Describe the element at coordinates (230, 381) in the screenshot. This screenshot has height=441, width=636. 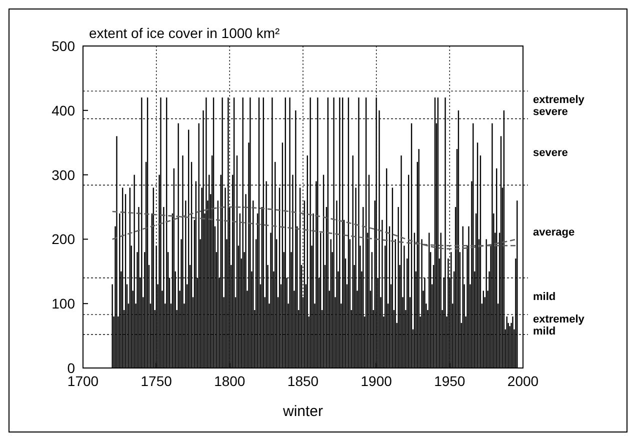
I see `x-tick-label: 1800` at that location.